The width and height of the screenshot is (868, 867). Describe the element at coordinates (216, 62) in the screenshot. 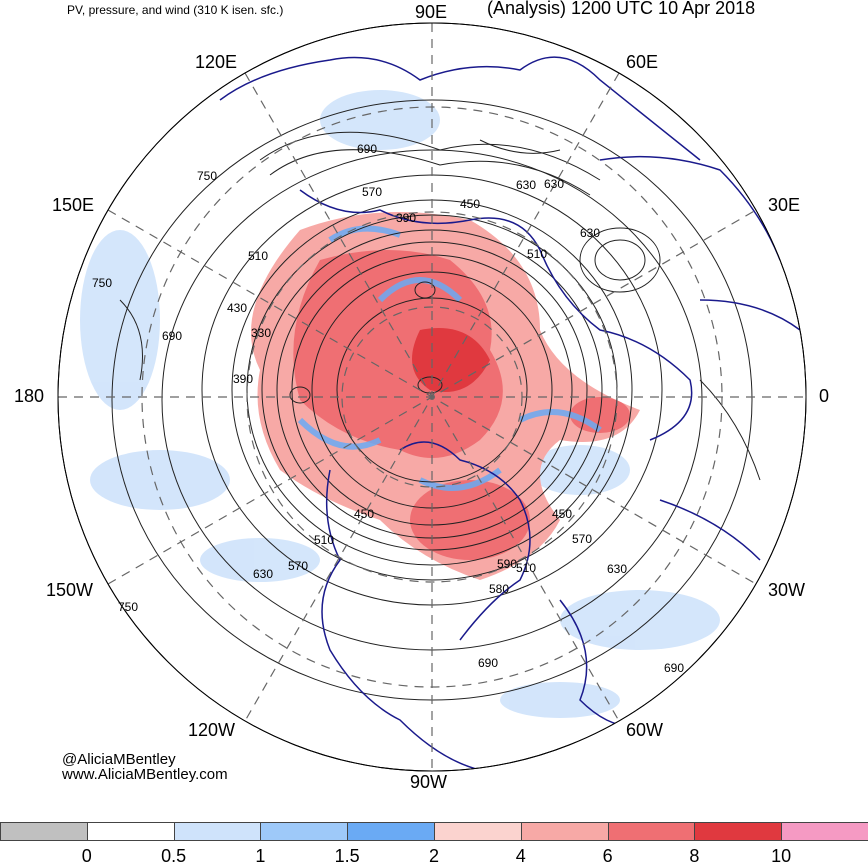

I see `lon-label-120e: 120E` at that location.